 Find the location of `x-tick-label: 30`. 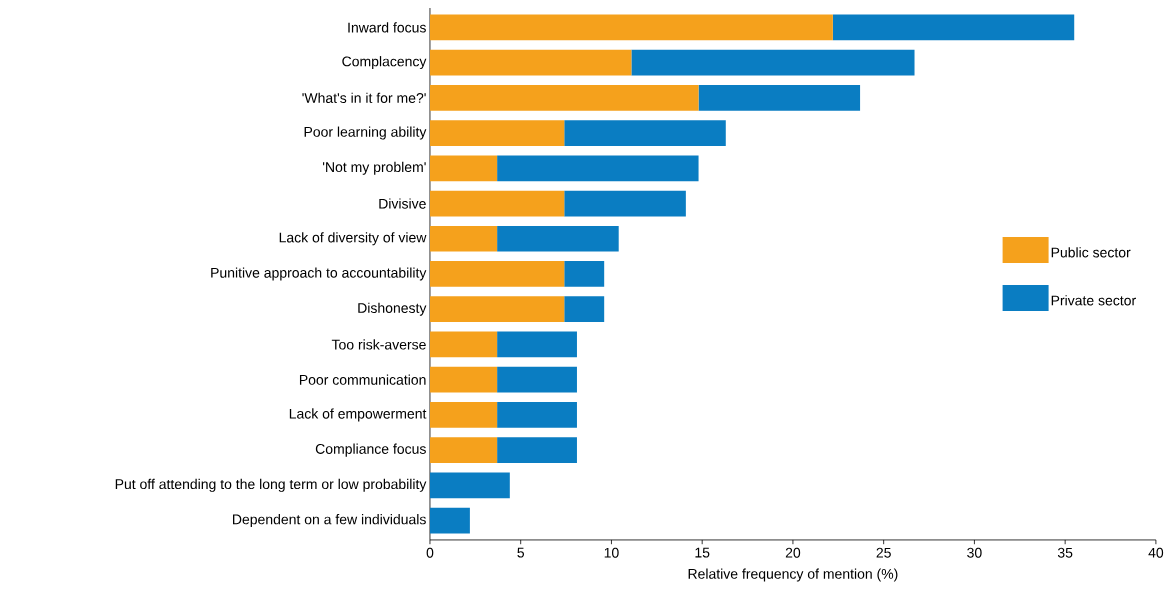

x-tick-label: 30 is located at coordinates (974, 552).